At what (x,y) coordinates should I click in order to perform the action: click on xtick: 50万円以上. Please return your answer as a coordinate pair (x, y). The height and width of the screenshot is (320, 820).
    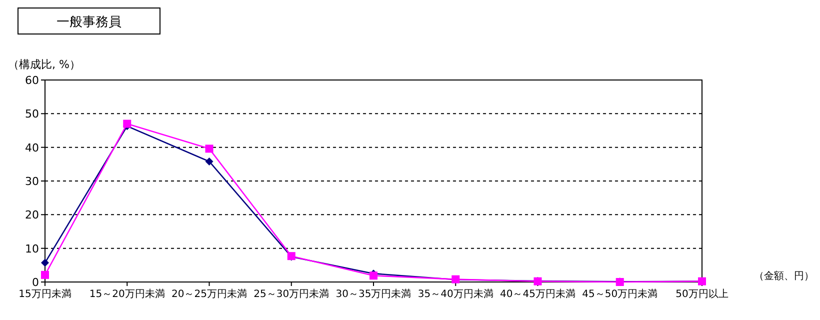
    Looking at the image, I should click on (702, 294).